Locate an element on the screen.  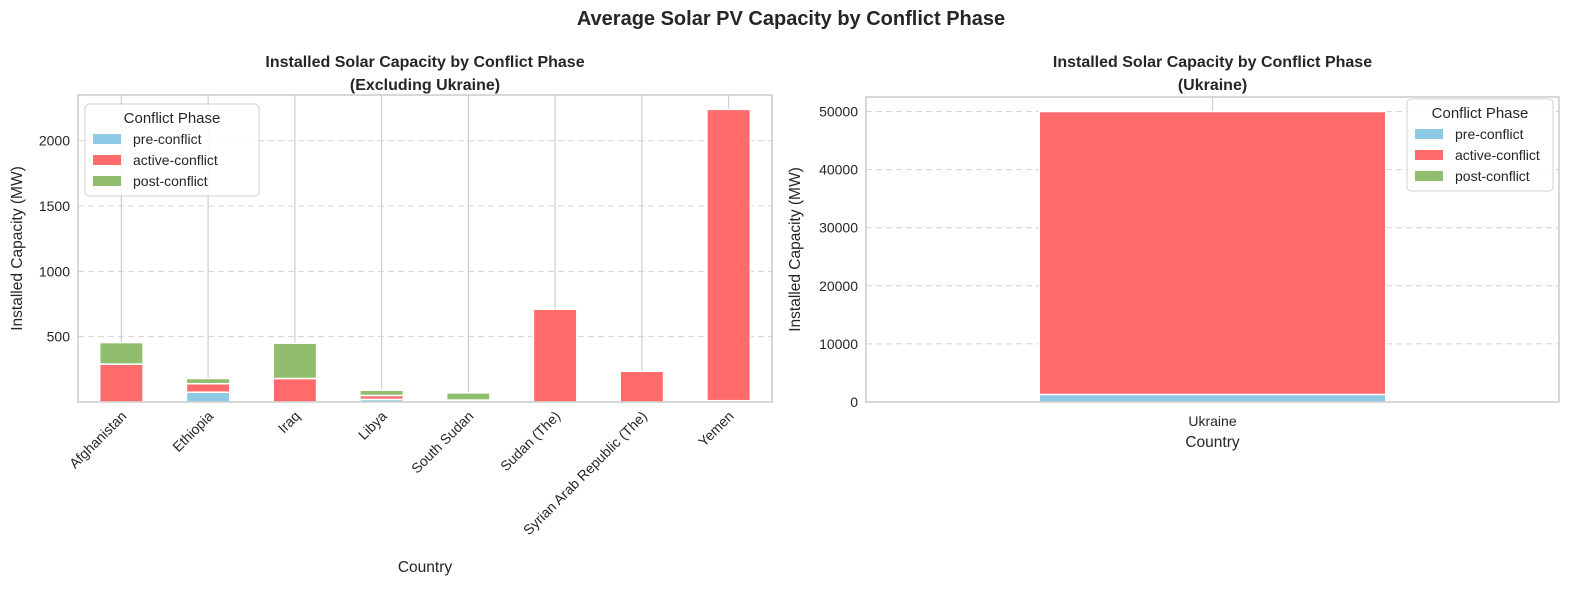
chart-title-line: (Ukraine) is located at coordinates (1212, 85).